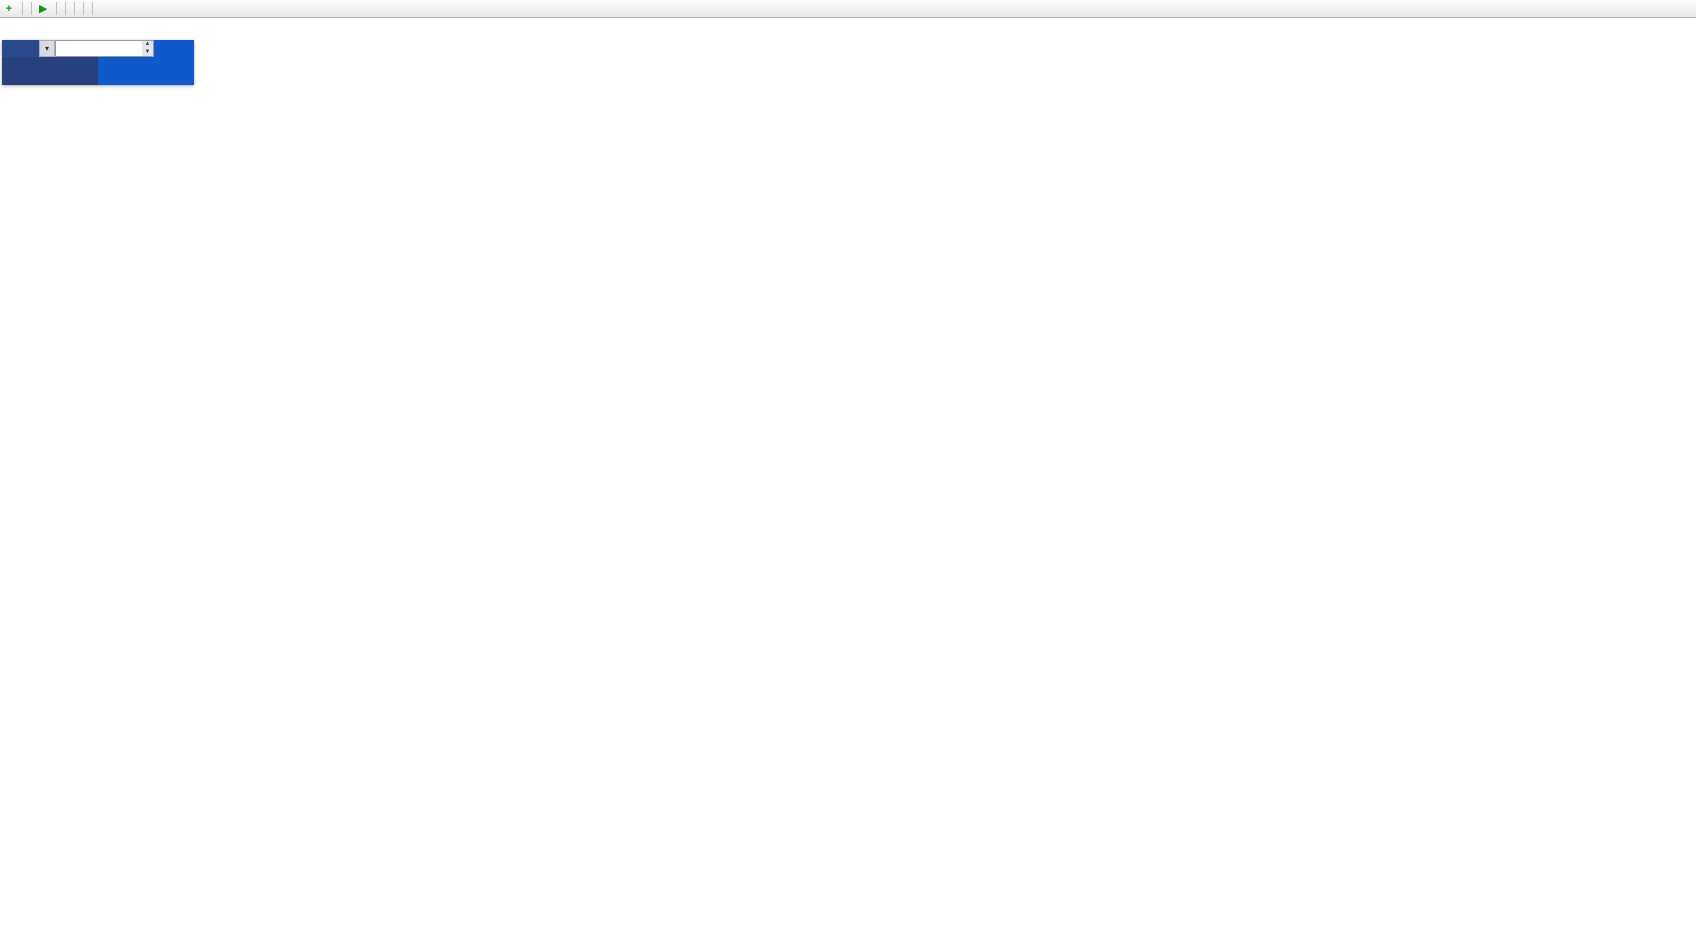 The width and height of the screenshot is (1696, 943). Describe the element at coordinates (174, 48) in the screenshot. I see `buy-tab` at that location.